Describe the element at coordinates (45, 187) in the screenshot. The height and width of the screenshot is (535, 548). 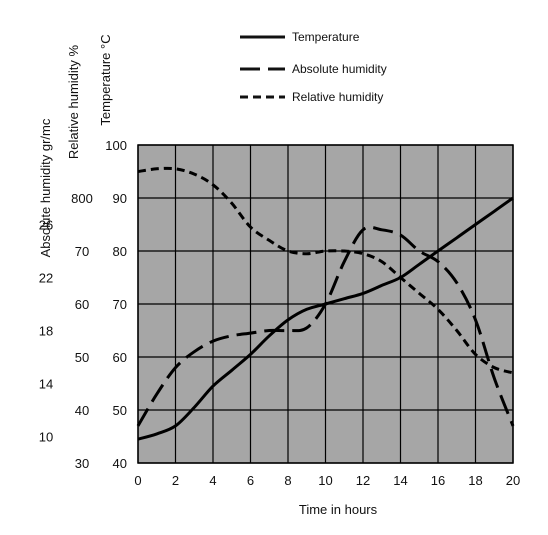
I see `absolute-humidity-axis-title: Absolute humidity gr/mc` at that location.